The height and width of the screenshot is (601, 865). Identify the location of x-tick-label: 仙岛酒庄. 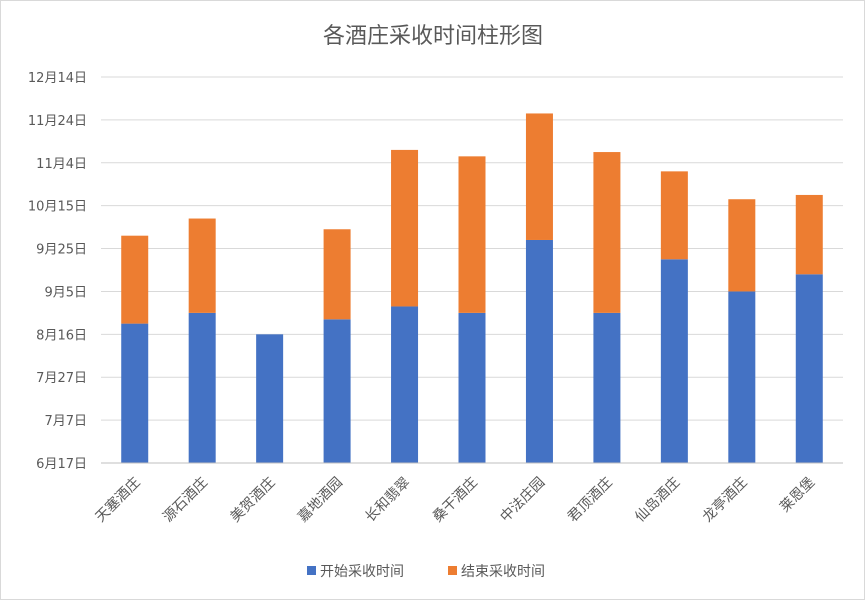
(658, 500).